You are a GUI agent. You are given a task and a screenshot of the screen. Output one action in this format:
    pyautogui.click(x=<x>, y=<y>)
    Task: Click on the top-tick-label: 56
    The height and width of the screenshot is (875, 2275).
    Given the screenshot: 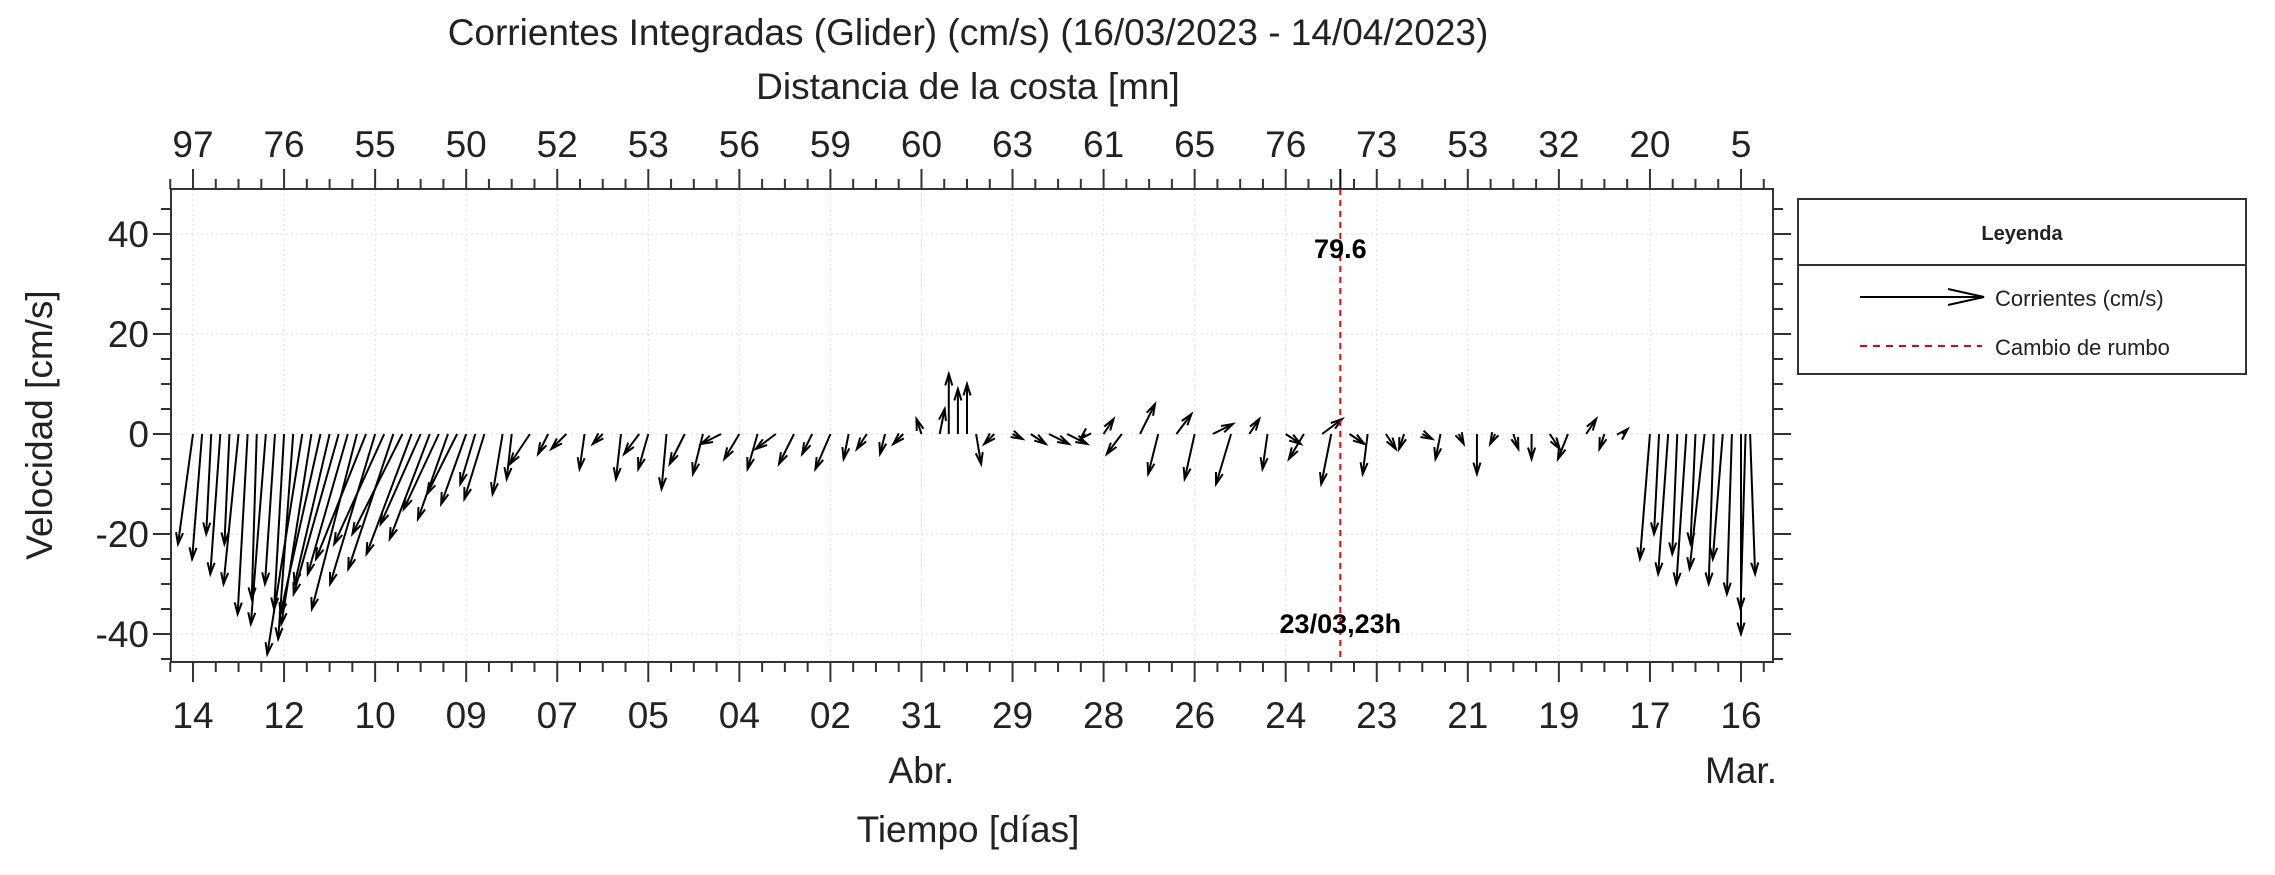 What is the action you would take?
    pyautogui.click(x=739, y=144)
    